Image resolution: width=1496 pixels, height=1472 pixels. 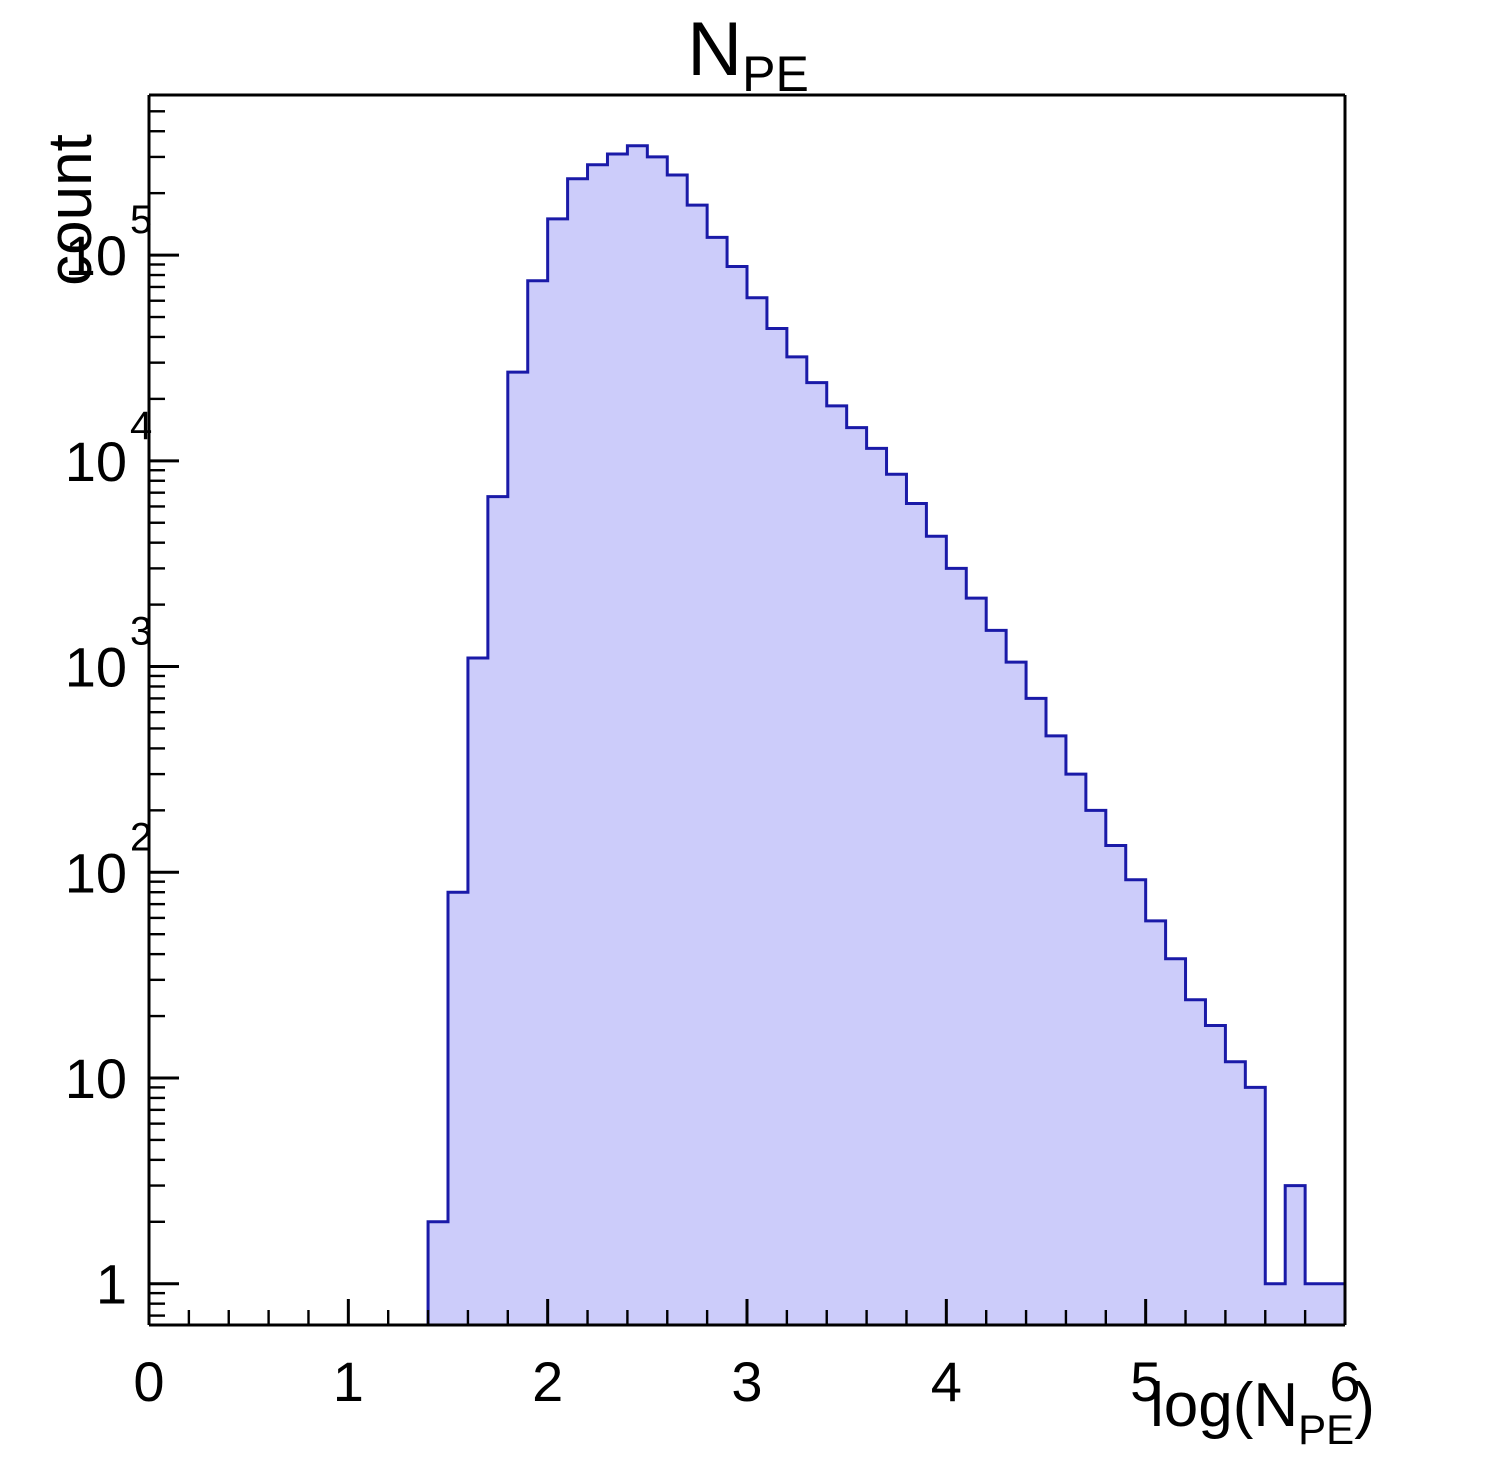 What do you see at coordinates (70, 210) in the screenshot?
I see `y-axis-title-label: count` at bounding box center [70, 210].